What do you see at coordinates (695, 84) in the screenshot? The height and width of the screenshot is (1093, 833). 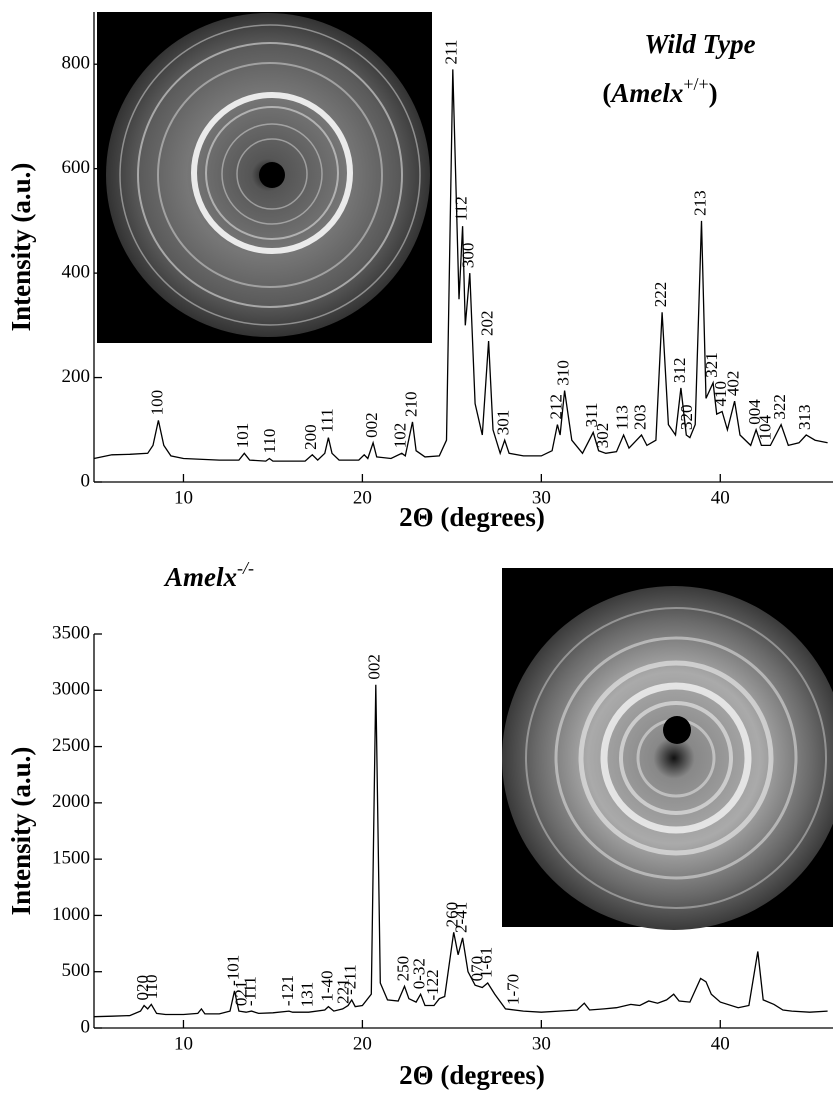 I see `genotype-sup: +/+` at bounding box center [695, 84].